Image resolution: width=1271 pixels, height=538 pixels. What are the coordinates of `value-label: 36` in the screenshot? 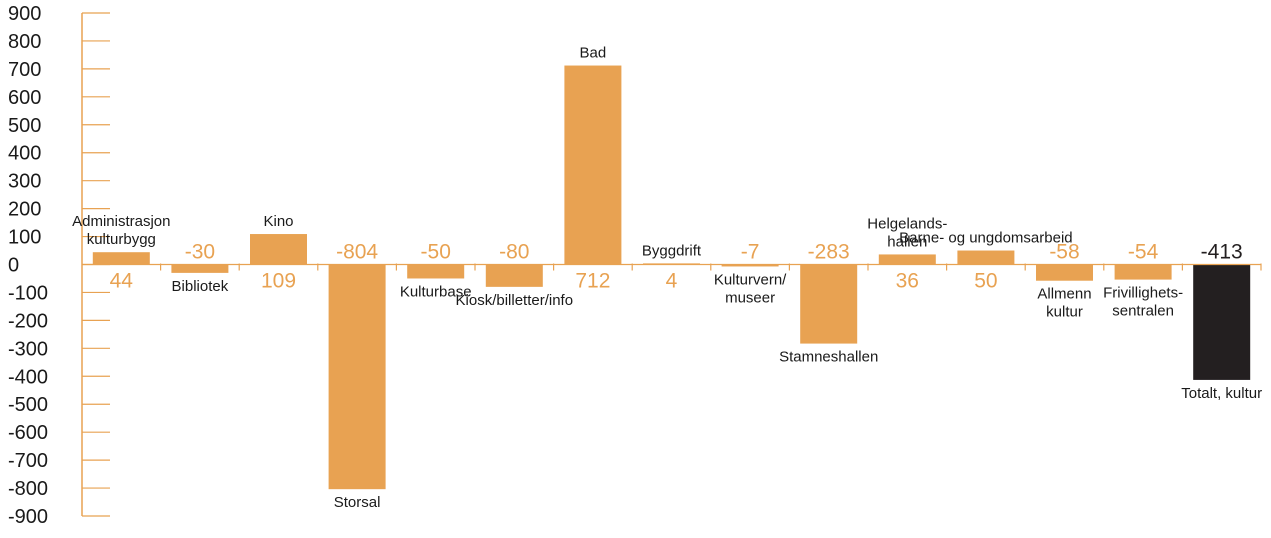 It's located at (907, 281).